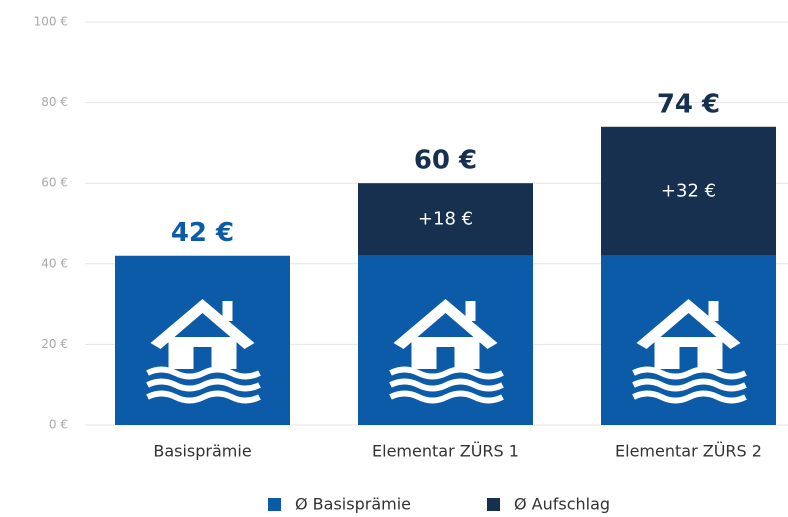  What do you see at coordinates (353, 504) in the screenshot?
I see `legend-label: Ø Basisprämie` at bounding box center [353, 504].